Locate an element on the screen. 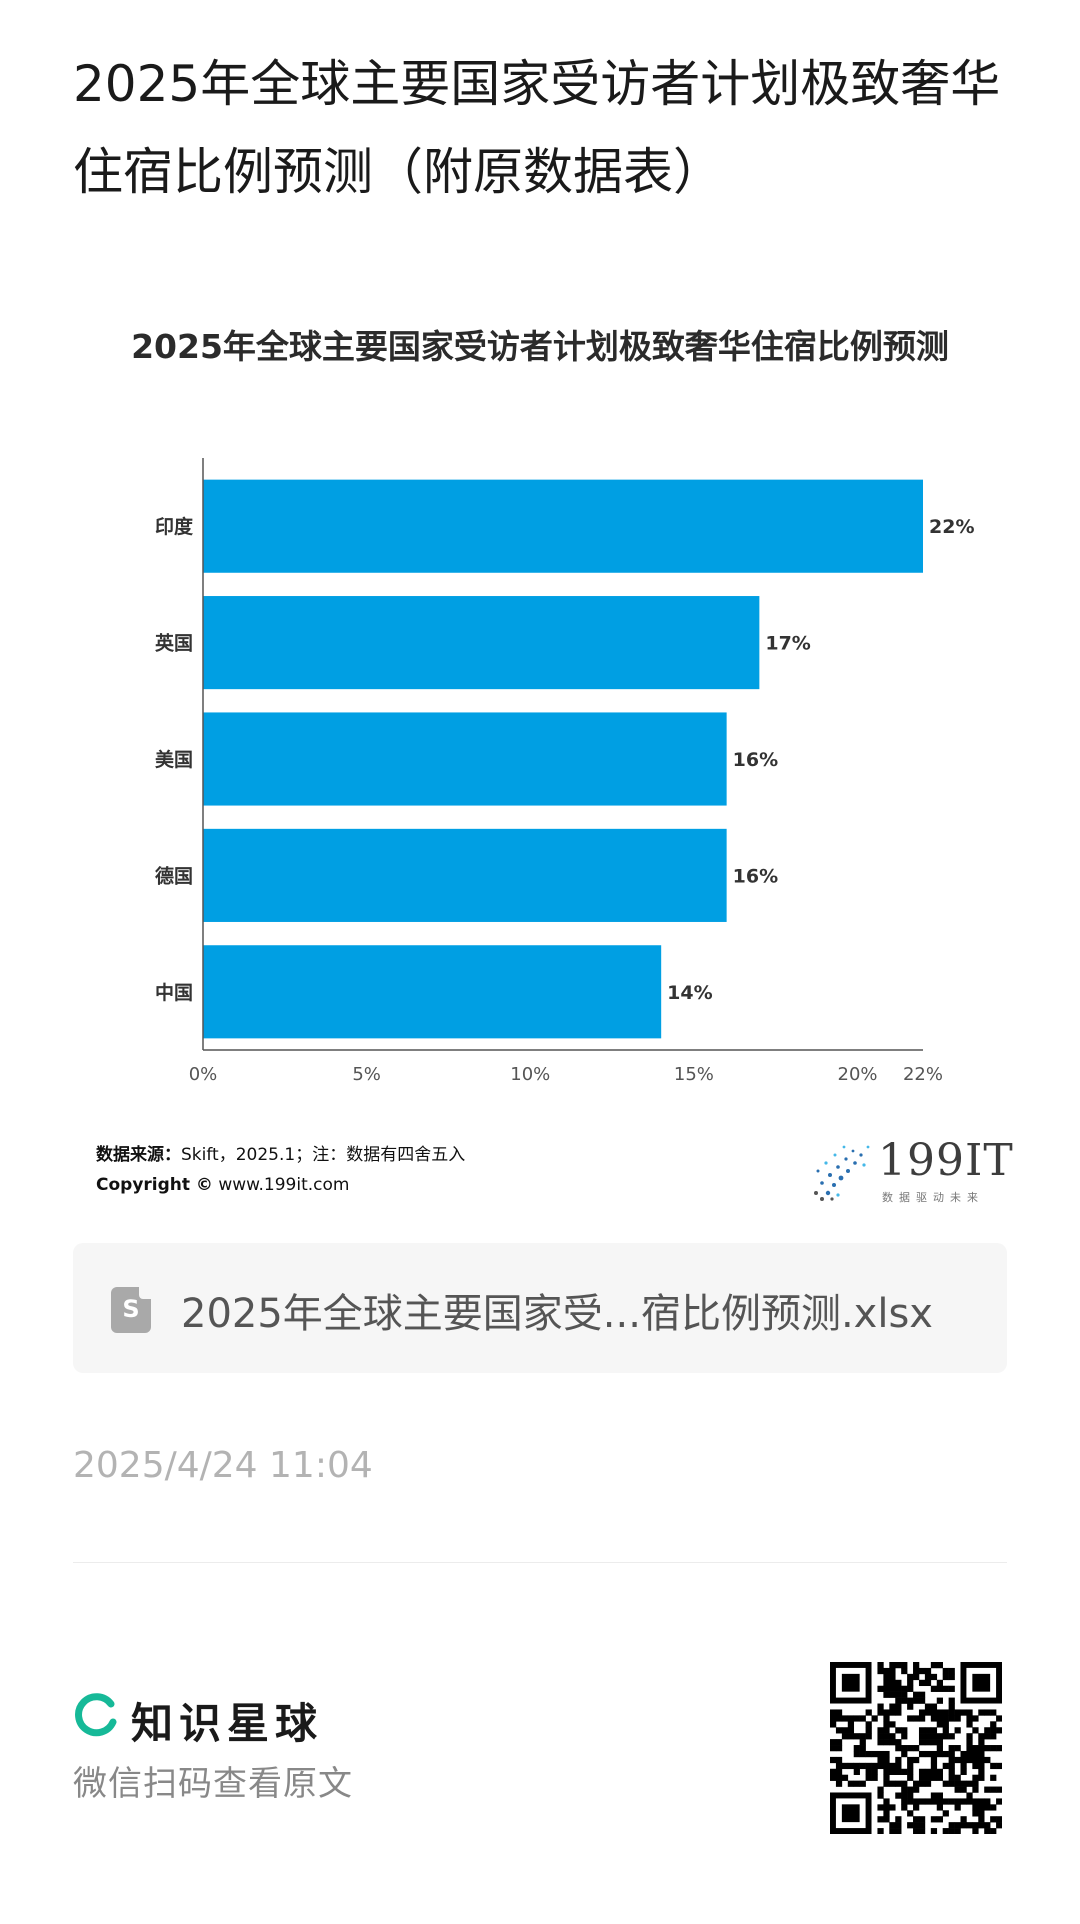  x-tick-label: 22% is located at coordinates (923, 1074).